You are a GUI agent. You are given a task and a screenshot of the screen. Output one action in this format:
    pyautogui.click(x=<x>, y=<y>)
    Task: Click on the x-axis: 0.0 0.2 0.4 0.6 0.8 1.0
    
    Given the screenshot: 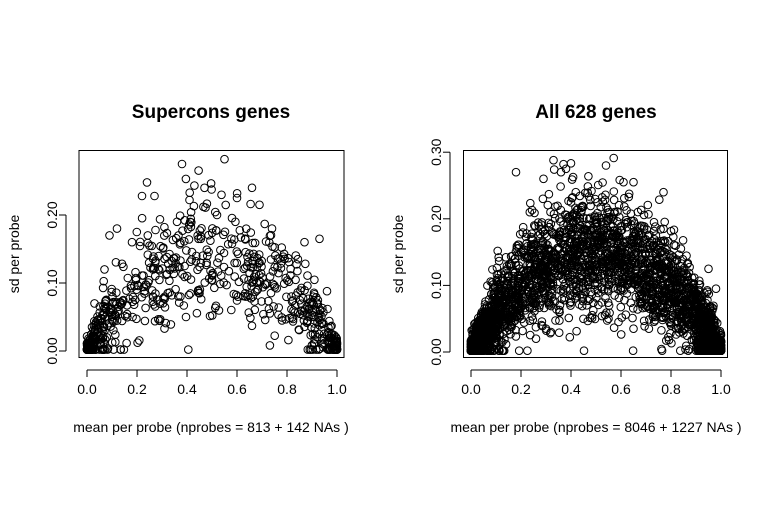 What is the action you would take?
    pyautogui.click(x=596, y=383)
    